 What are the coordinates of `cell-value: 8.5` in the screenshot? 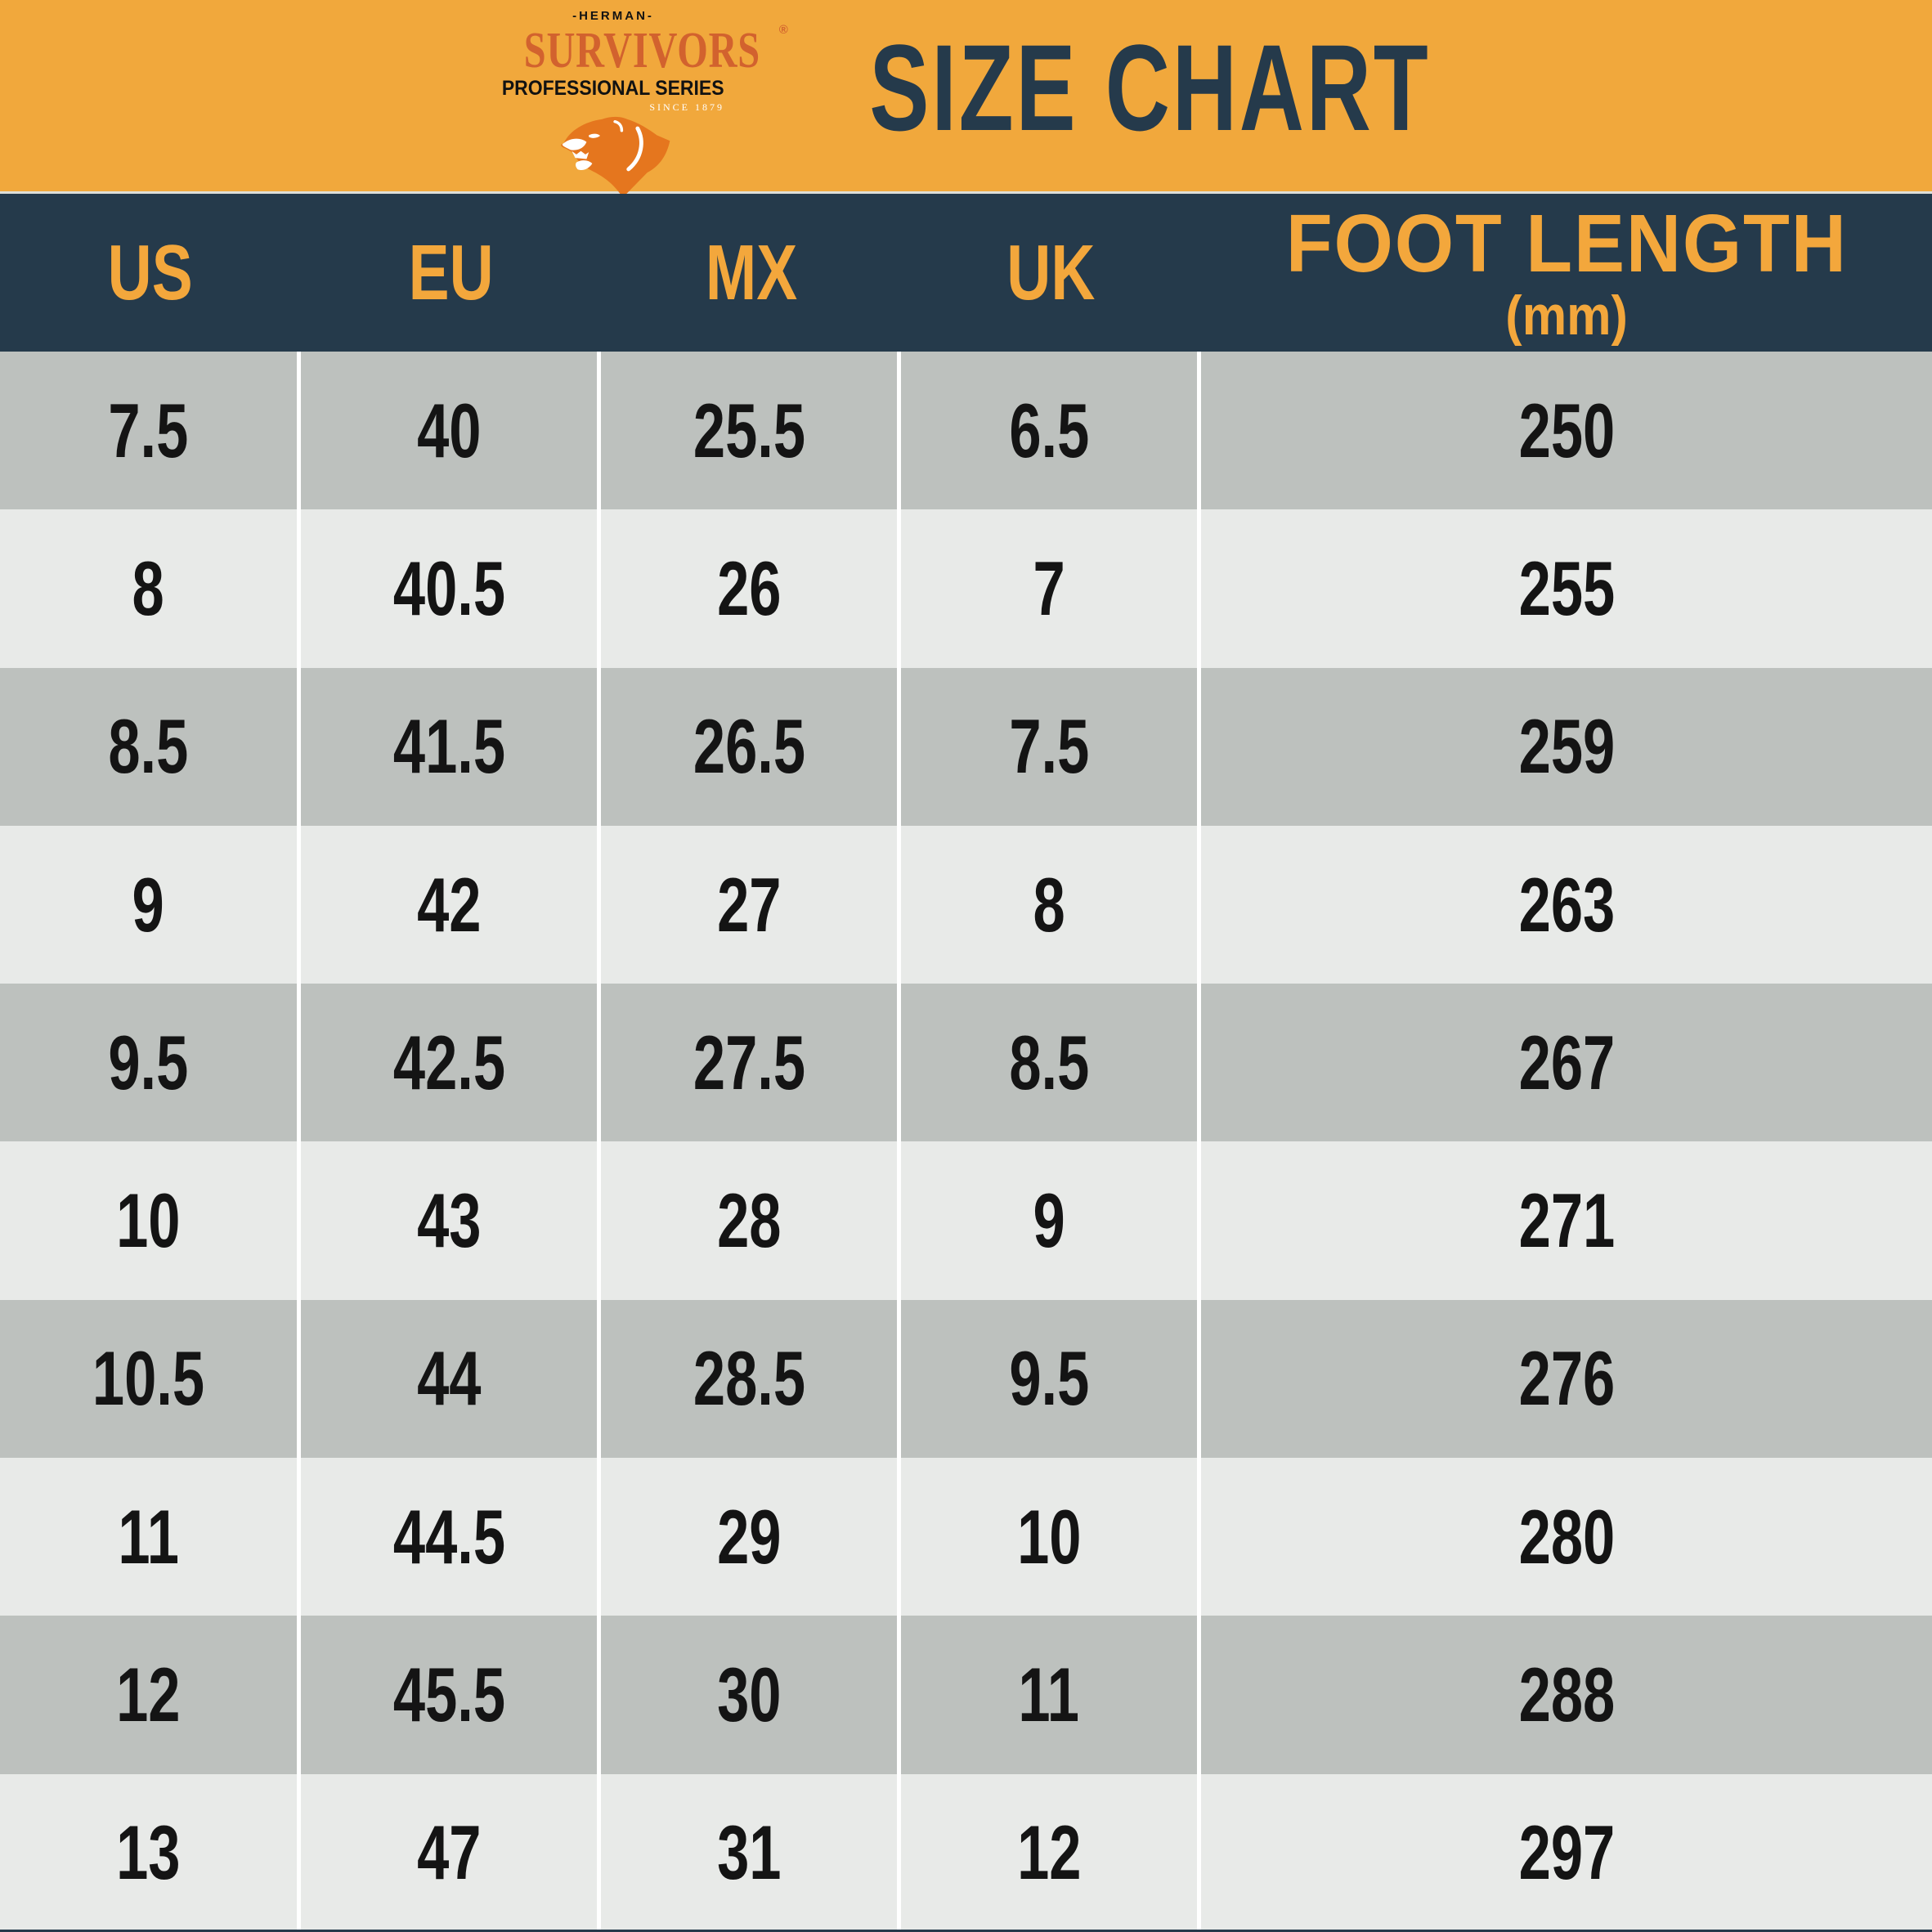 It's located at (1049, 1062).